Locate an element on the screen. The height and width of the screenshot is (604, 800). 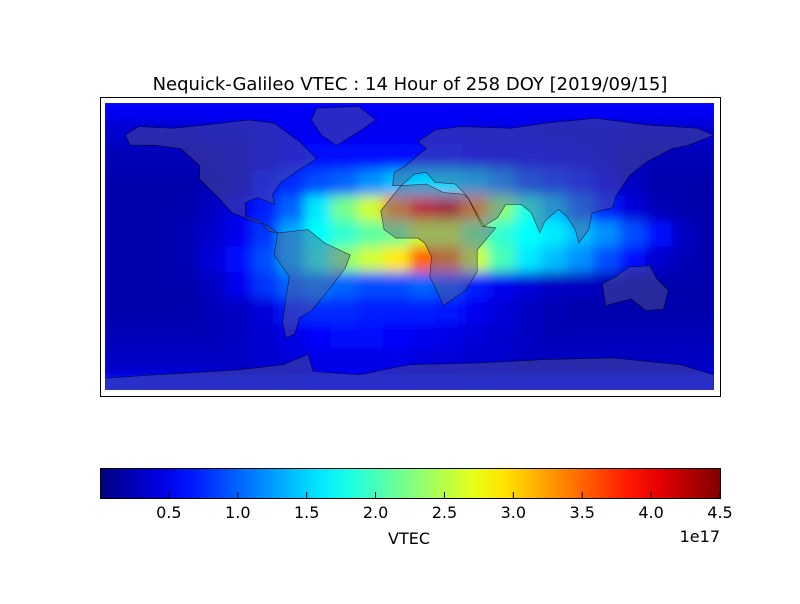
colorbar-tick-label: 1.0 is located at coordinates (237, 512).